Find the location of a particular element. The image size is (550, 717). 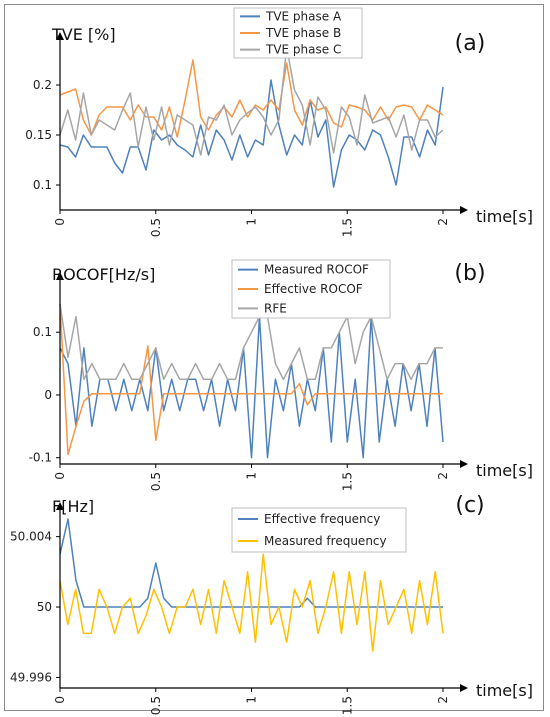

y-tick-label: 0.15 is located at coordinates (38, 135).